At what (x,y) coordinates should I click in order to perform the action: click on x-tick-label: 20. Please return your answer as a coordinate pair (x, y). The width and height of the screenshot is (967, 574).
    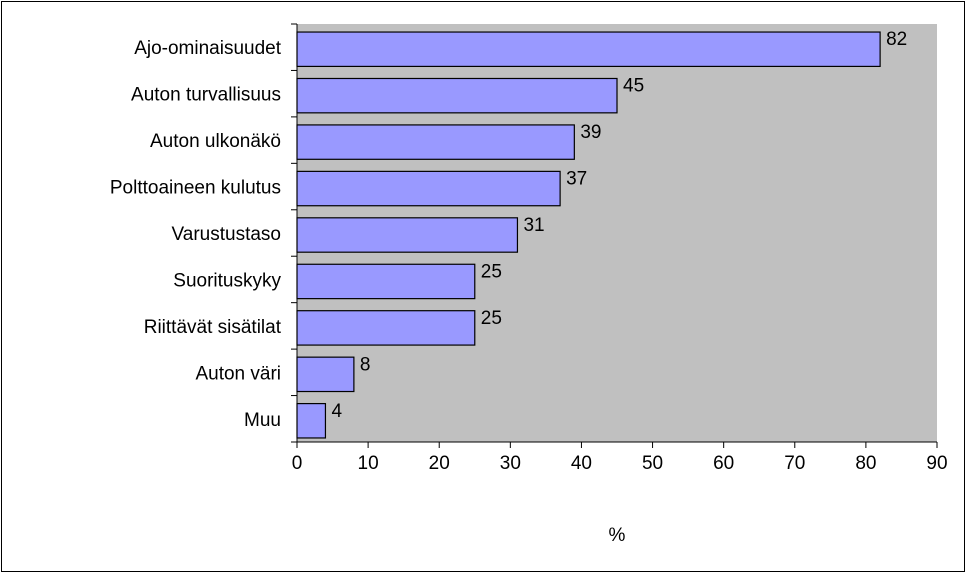
    Looking at the image, I should click on (439, 463).